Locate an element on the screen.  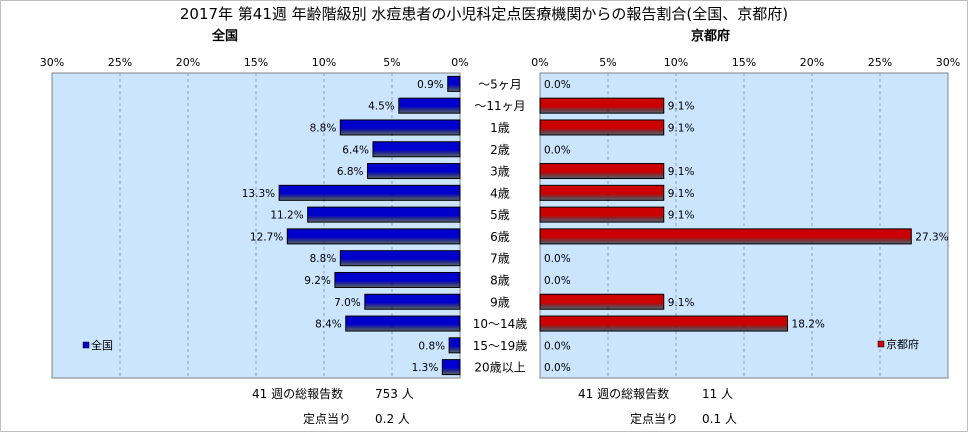
right-tick-label: 15% is located at coordinates (744, 62).